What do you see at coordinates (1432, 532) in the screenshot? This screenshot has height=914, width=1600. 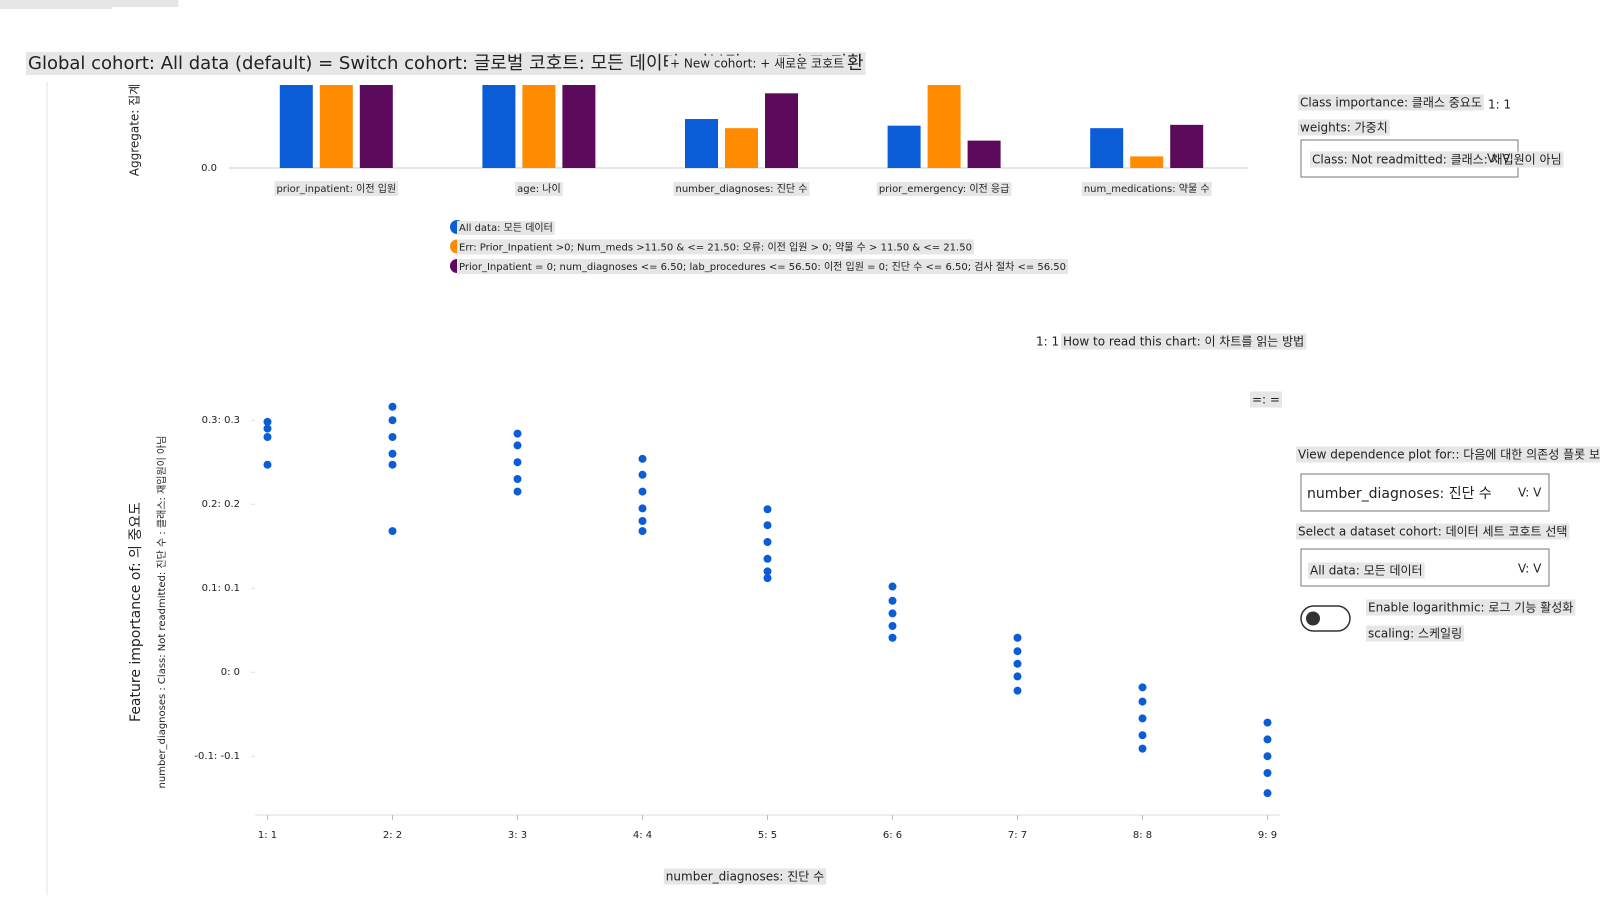 I see `panel-label: Select a dataset cohort: 데이터 세트 코호트 선택` at bounding box center [1432, 532].